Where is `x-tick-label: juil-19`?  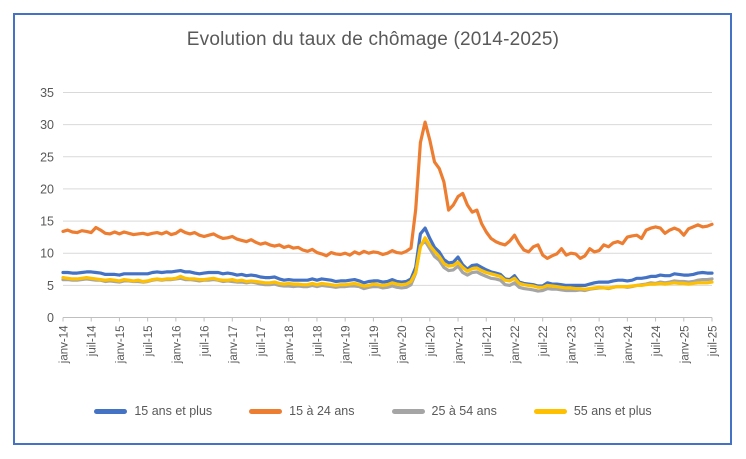 x-tick-label: juil-19 is located at coordinates (375, 342).